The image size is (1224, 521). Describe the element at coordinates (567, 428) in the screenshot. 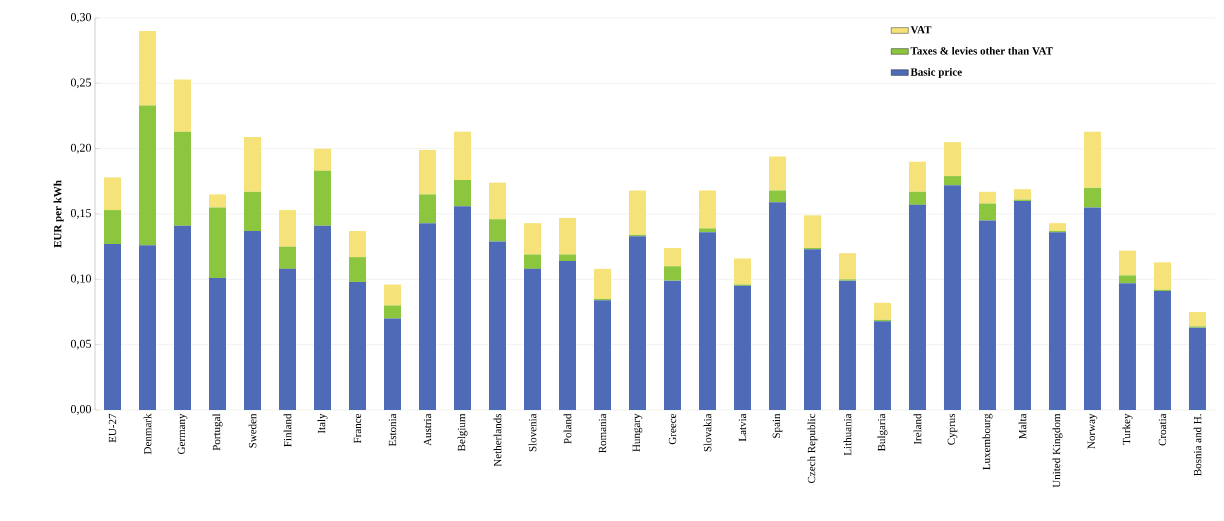

I see `x-tick-label: Poland` at that location.